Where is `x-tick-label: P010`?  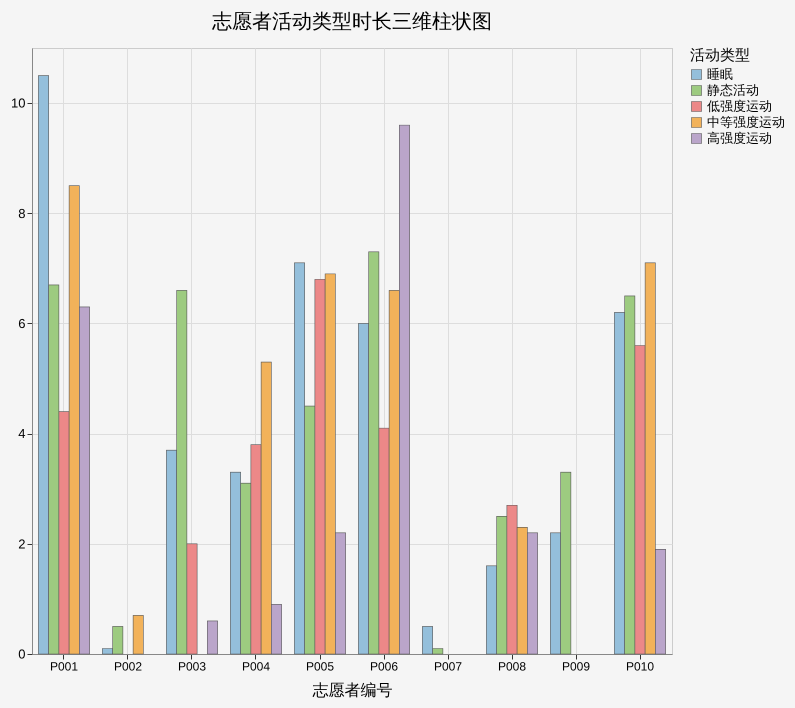
x-tick-label: P010 is located at coordinates (640, 667).